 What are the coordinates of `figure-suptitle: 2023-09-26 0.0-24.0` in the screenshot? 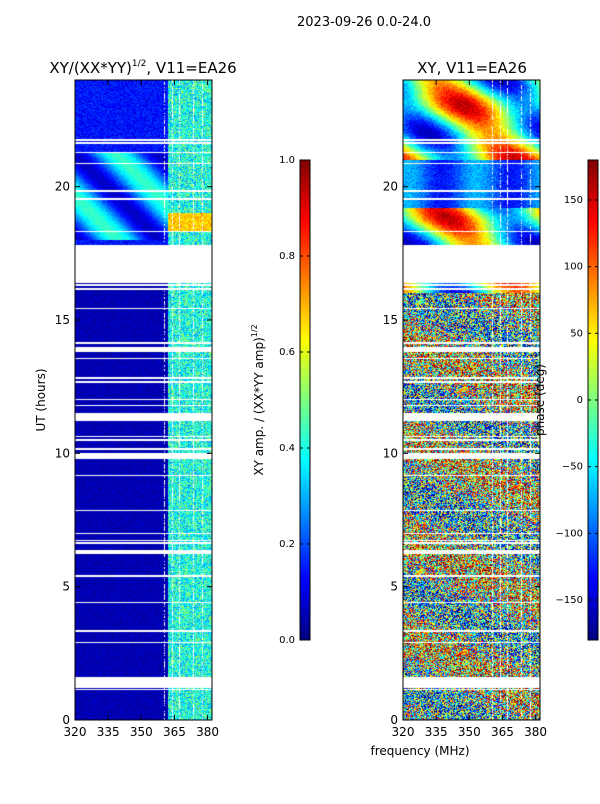 It's located at (364, 22).